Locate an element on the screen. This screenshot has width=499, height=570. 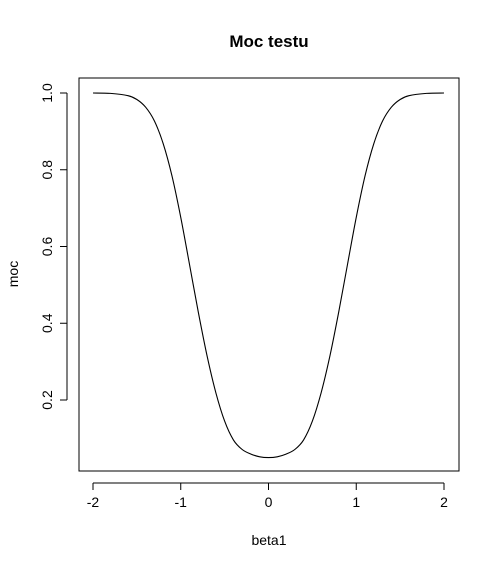
y-axis: 0.2 0.4 0.6 0.8 1.0 is located at coordinates (53, 246).